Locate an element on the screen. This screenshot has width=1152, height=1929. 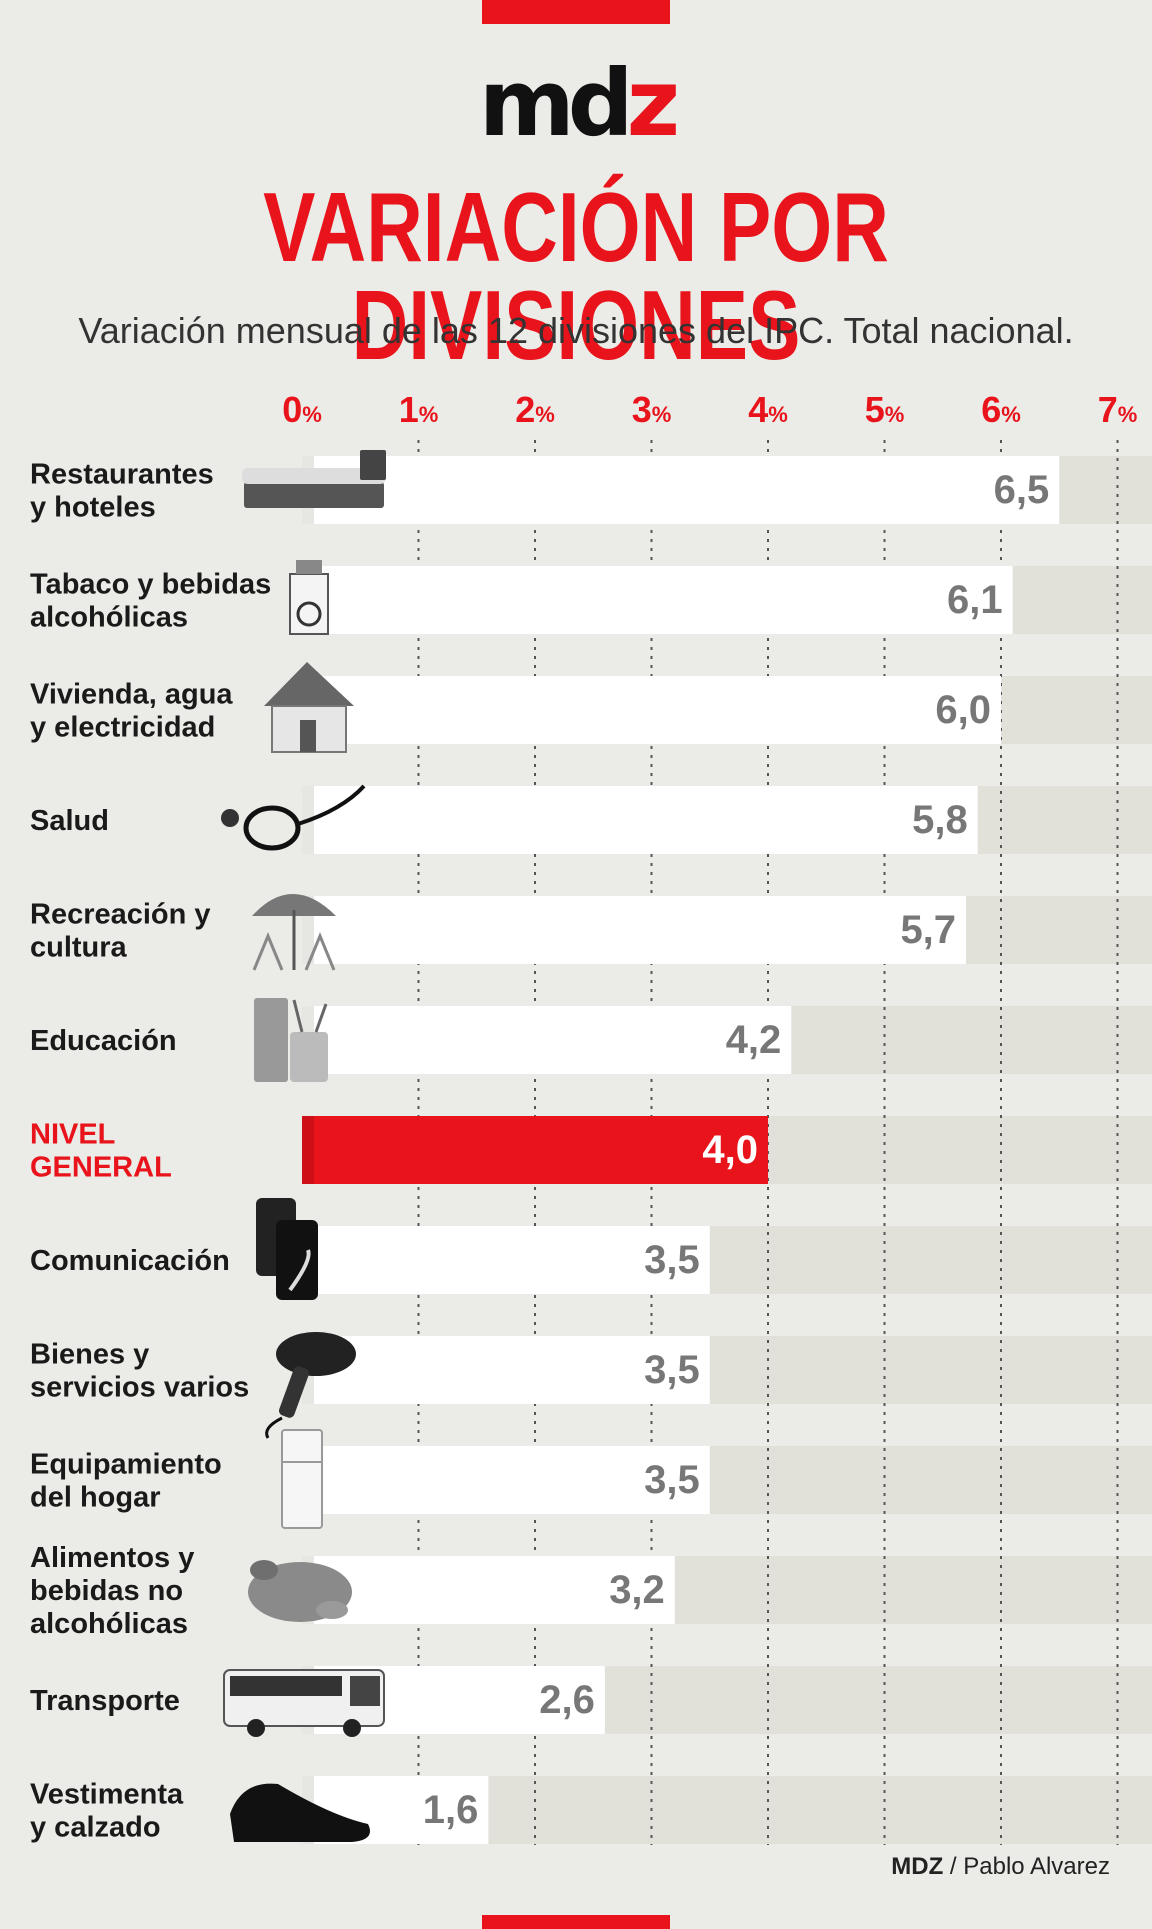
value-label: 3,2 is located at coordinates (637, 1590).